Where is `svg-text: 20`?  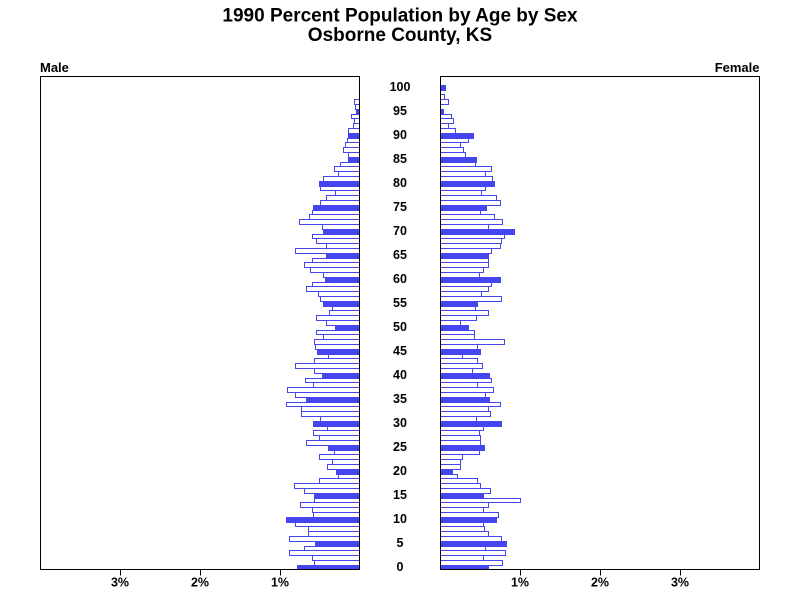 svg-text: 20 is located at coordinates (400, 471).